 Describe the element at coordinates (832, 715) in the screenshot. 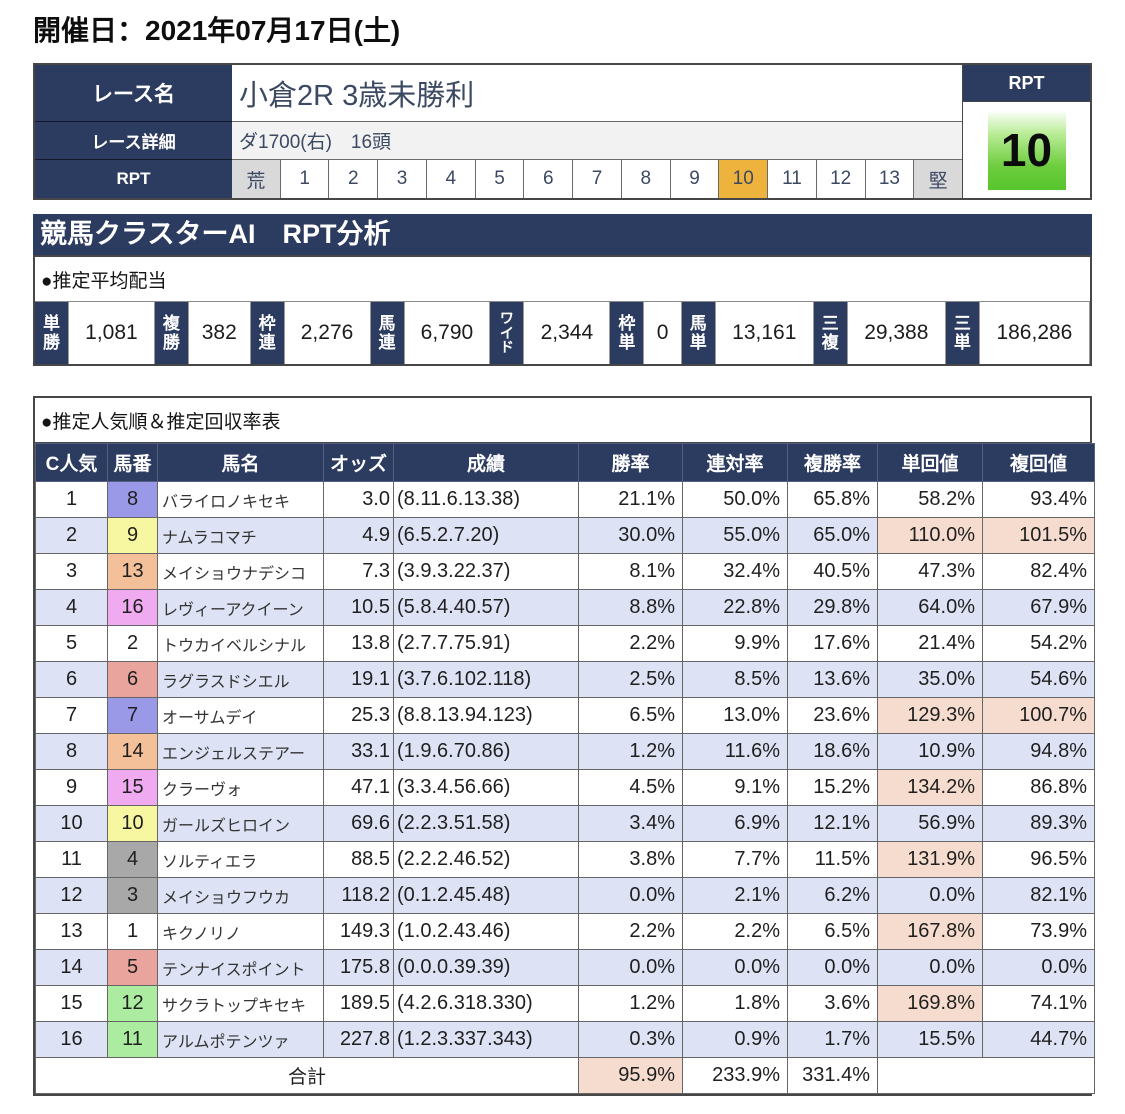

I see `show-rate-cell: 23.6%` at that location.